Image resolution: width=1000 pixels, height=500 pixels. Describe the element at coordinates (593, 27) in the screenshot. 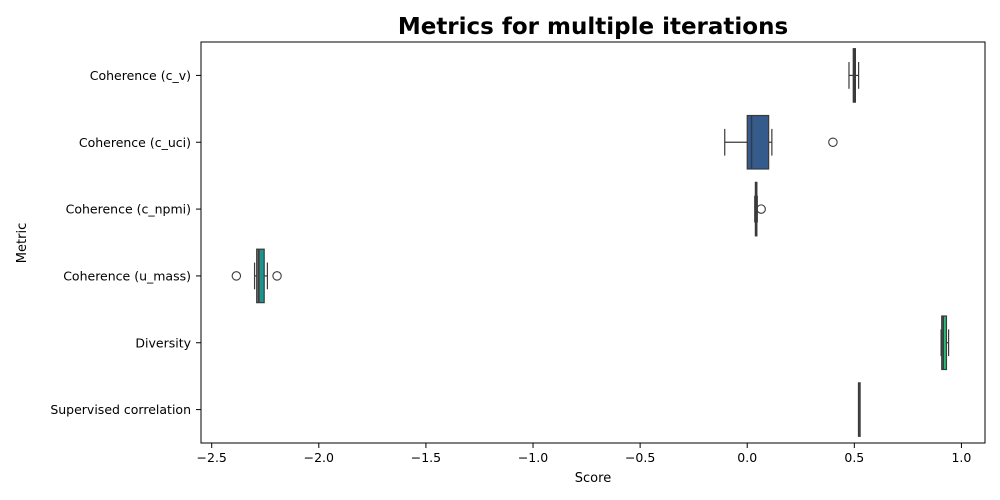

I see `chart-title: Metrics for multiple iterations` at that location.